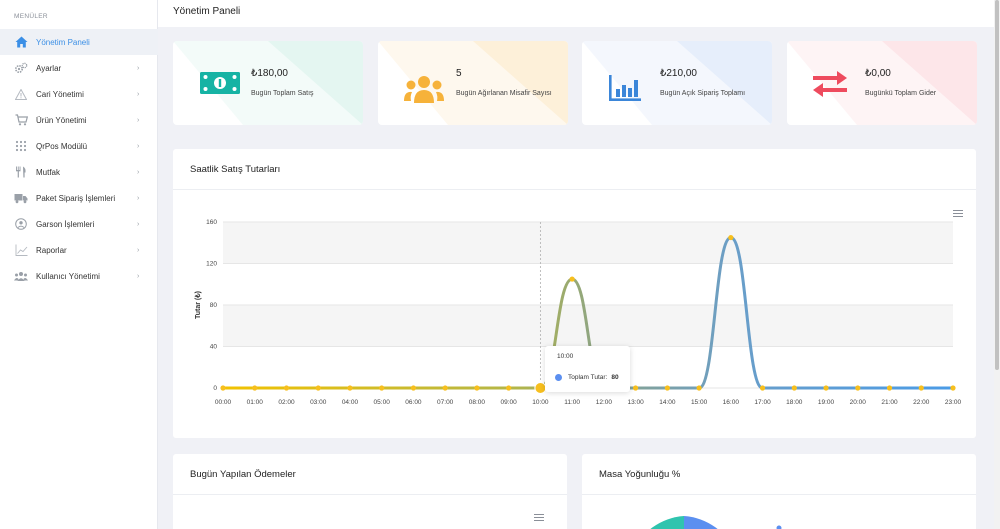 Image resolution: width=1000 pixels, height=529 pixels. Describe the element at coordinates (243, 474) in the screenshot. I see `panel-title: Bugün Yapılan Ödemeler` at that location.